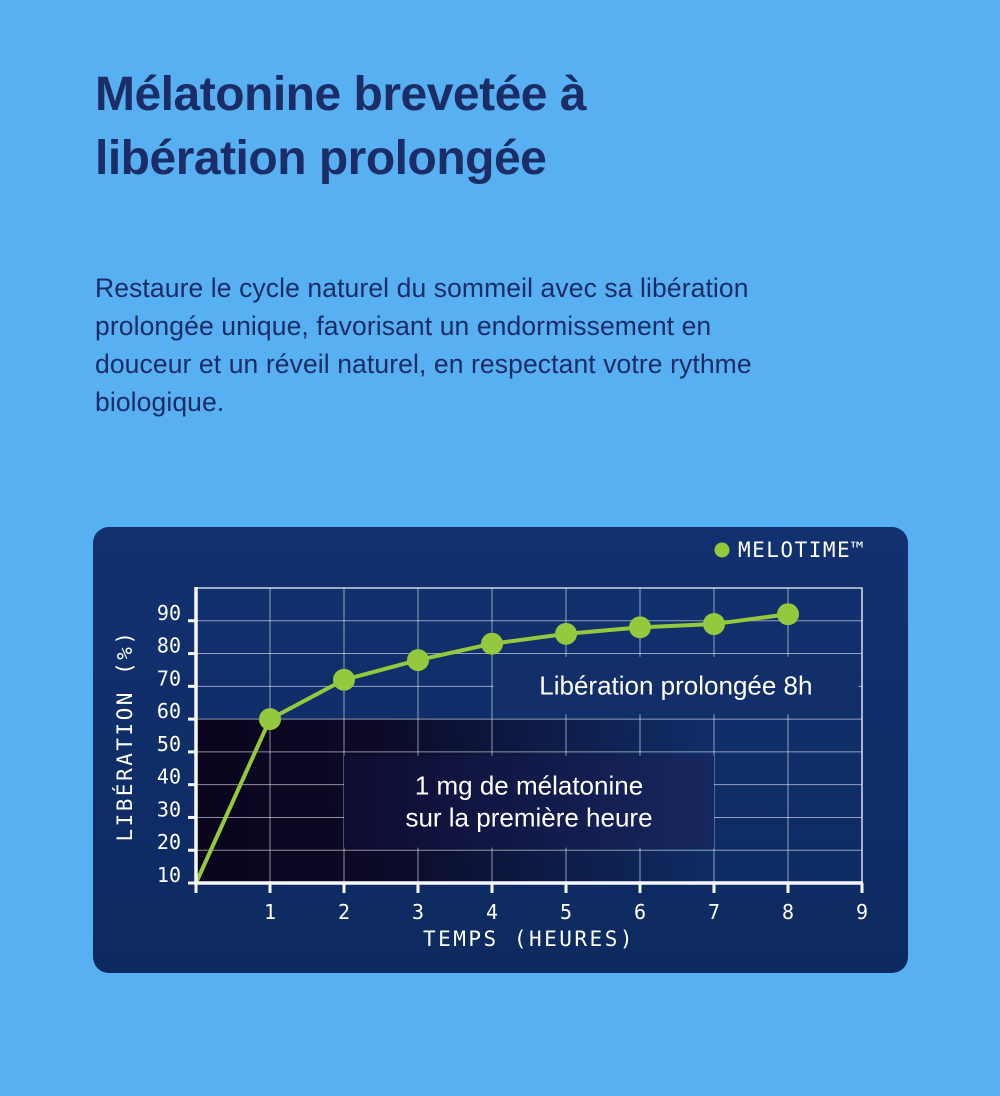  I want to click on x-tick-label: 8, so click(788, 912).